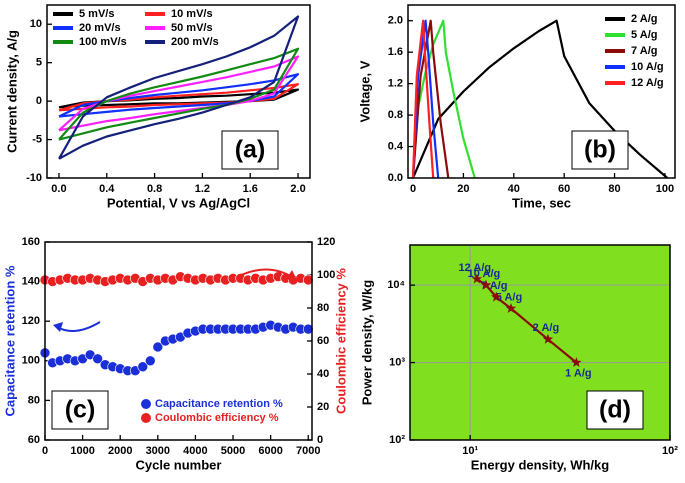  Describe the element at coordinates (217, 418) in the screenshot. I see `legend-label: Coulombic efficiency %` at that location.